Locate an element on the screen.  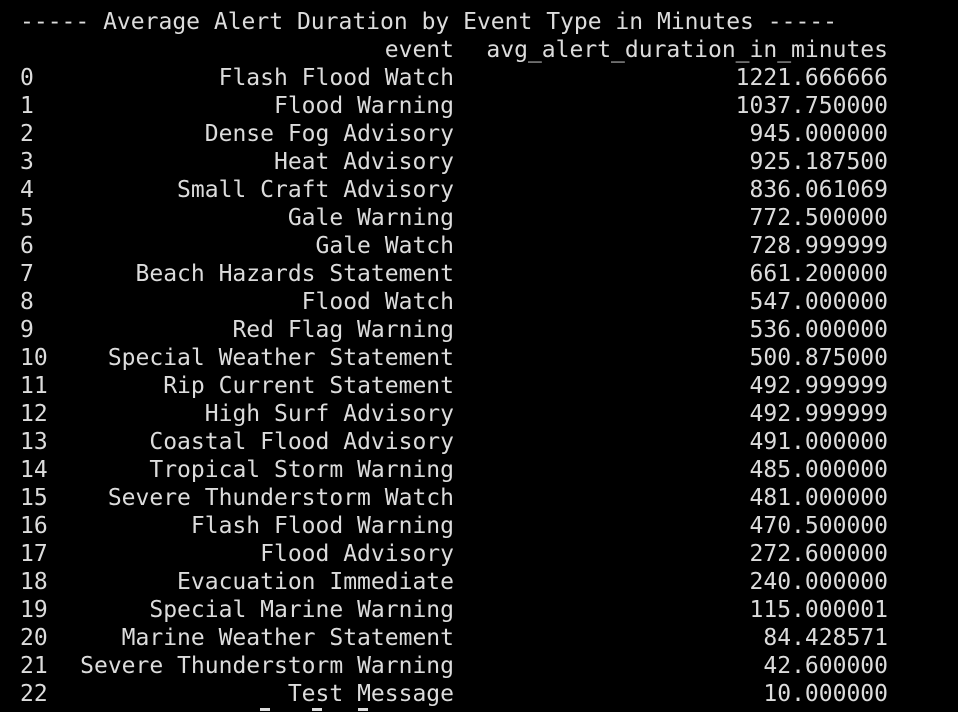
row-event: Severe Thunderstorm Warning is located at coordinates (267, 666).